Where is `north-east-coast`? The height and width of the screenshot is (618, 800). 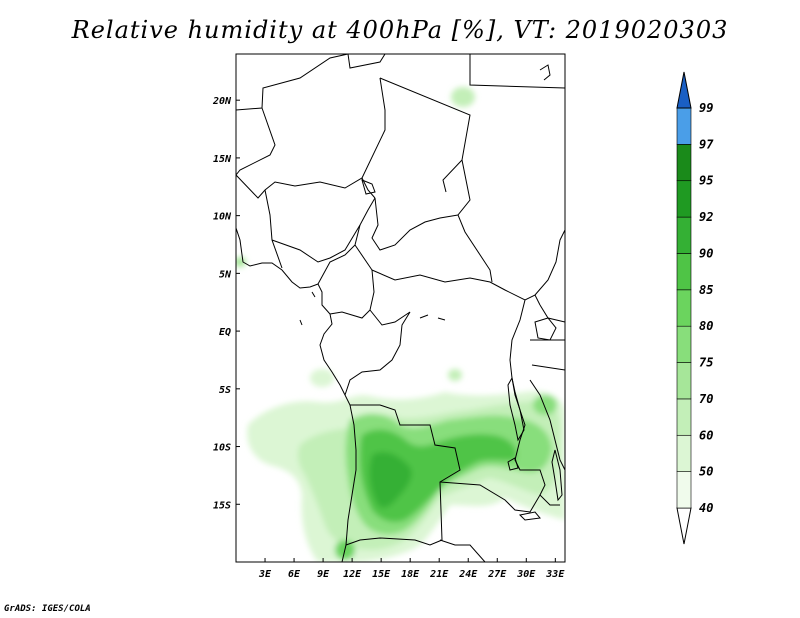
north-east-coast is located at coordinates (545, 72).